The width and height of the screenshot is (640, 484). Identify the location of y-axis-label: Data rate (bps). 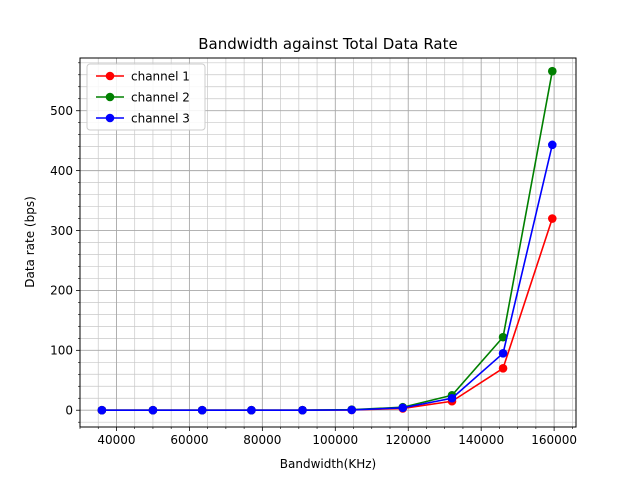
(30, 242).